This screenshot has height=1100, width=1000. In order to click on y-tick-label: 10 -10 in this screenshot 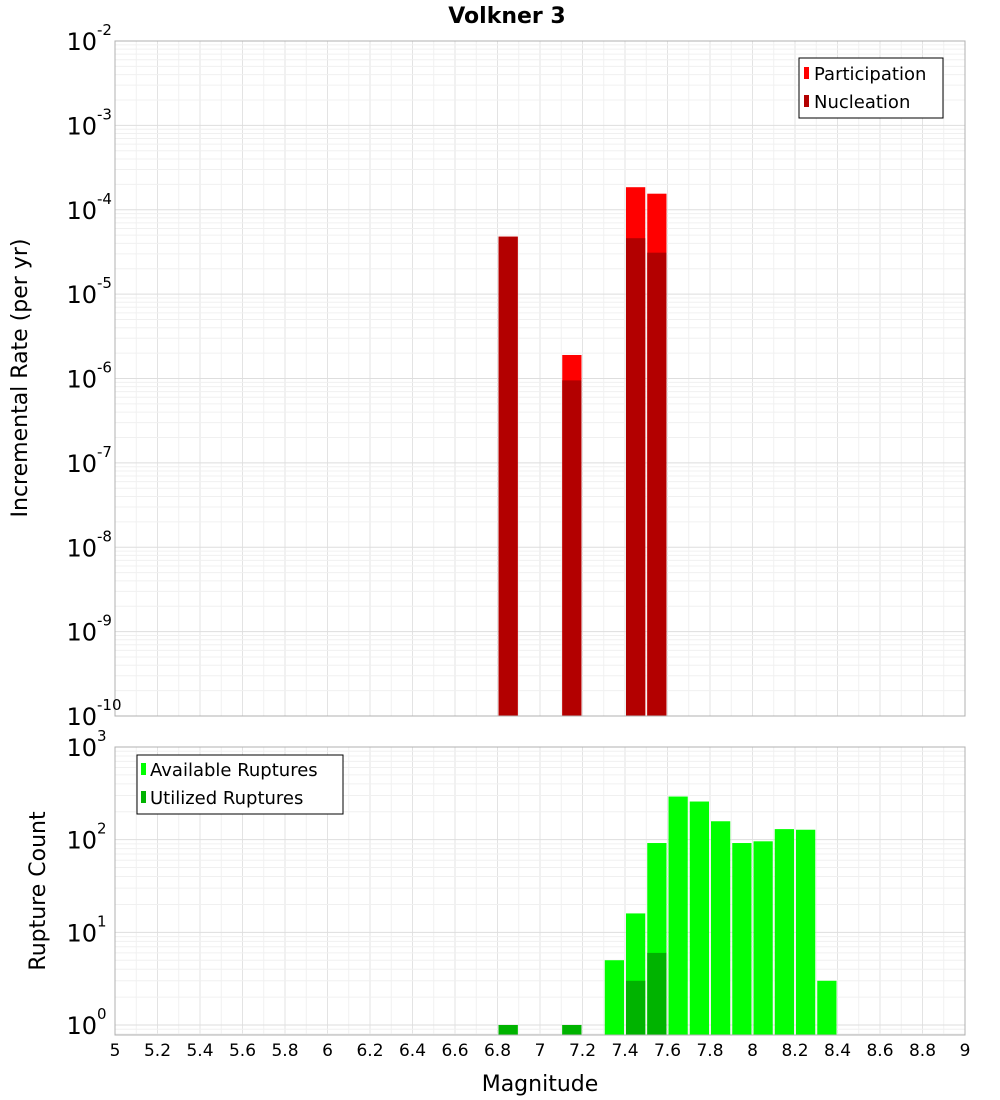, I will do `click(93, 713)`.